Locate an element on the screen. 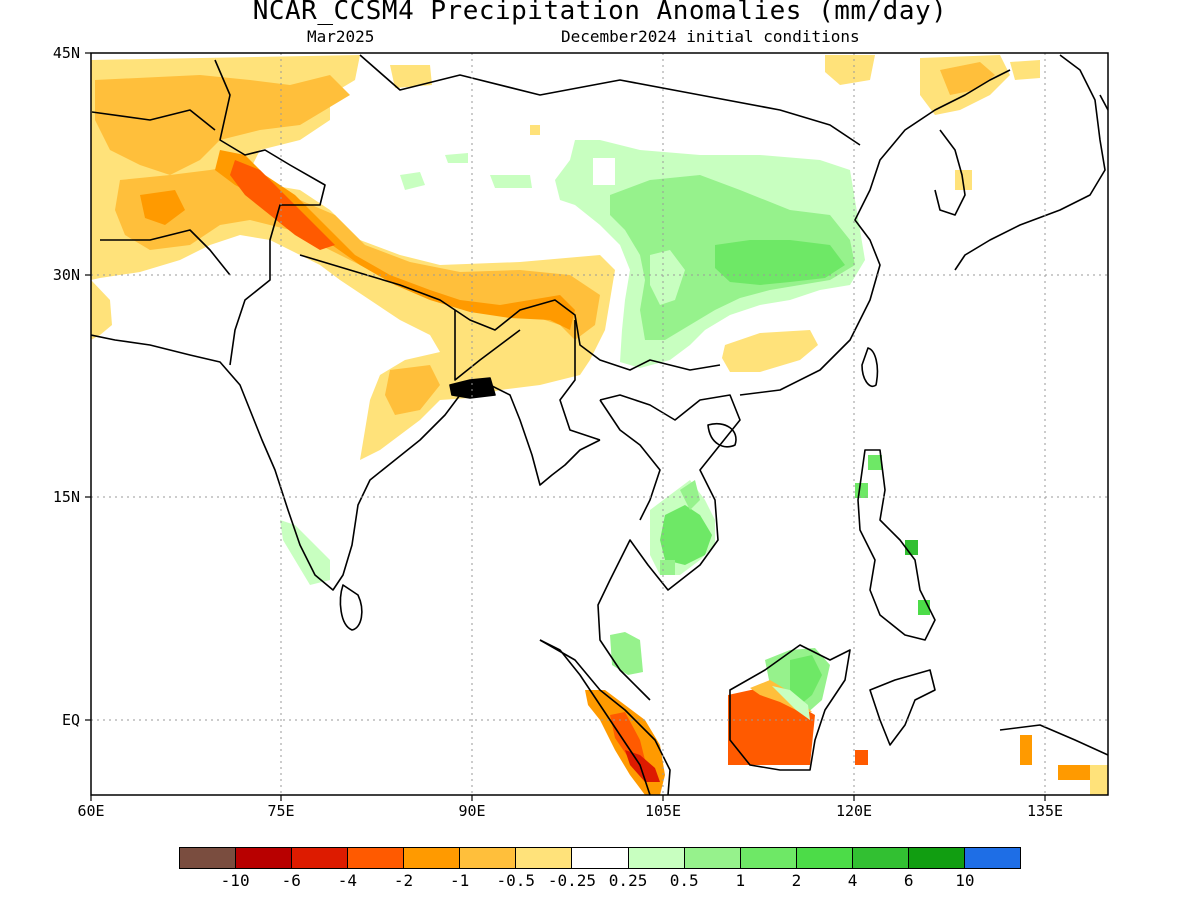 This screenshot has height=900, width=1200. lat-label-45n: 45N is located at coordinates (66, 53).